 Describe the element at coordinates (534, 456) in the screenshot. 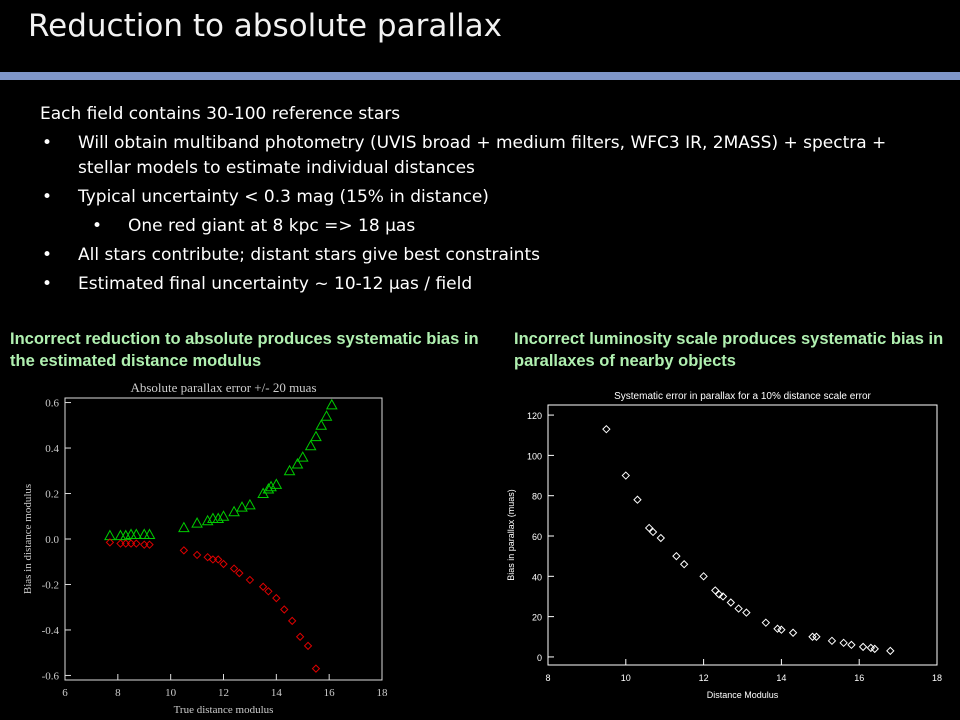

I see `y-tick-label: 100` at that location.